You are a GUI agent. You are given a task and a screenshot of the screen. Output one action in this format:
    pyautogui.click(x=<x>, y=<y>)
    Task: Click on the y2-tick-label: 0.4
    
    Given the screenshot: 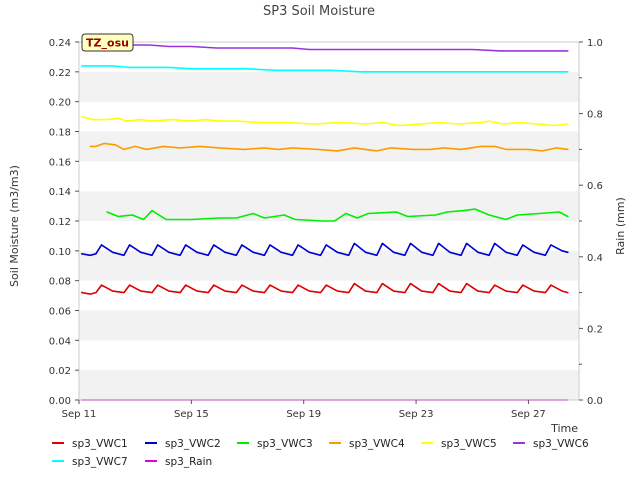 What is the action you would take?
    pyautogui.click(x=595, y=258)
    